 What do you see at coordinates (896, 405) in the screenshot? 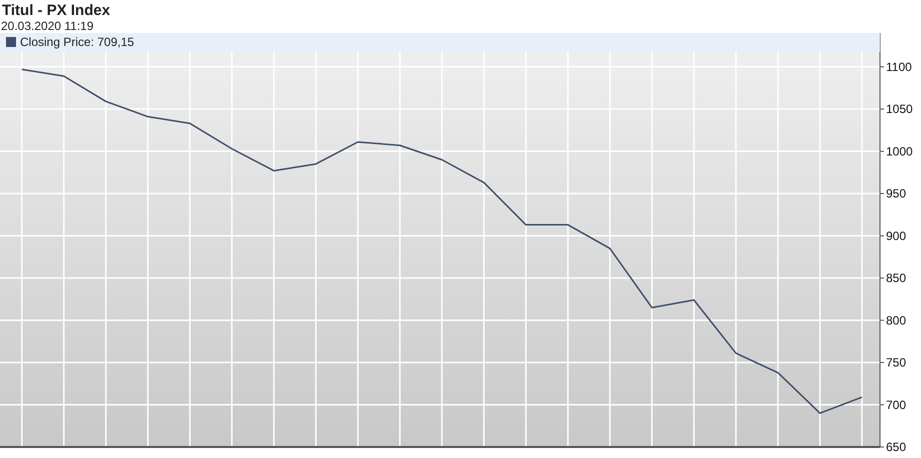
I see `y-tick-label: 700` at bounding box center [896, 405].